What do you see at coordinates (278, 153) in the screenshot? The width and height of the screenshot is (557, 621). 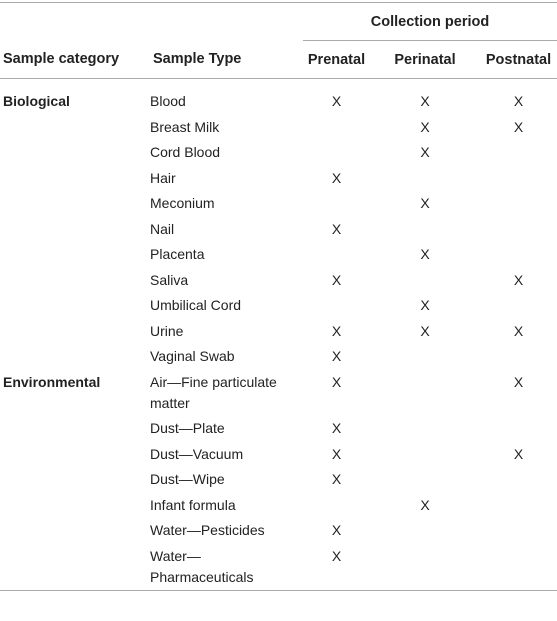 I see `table-row: Cord Blood X` at bounding box center [278, 153].